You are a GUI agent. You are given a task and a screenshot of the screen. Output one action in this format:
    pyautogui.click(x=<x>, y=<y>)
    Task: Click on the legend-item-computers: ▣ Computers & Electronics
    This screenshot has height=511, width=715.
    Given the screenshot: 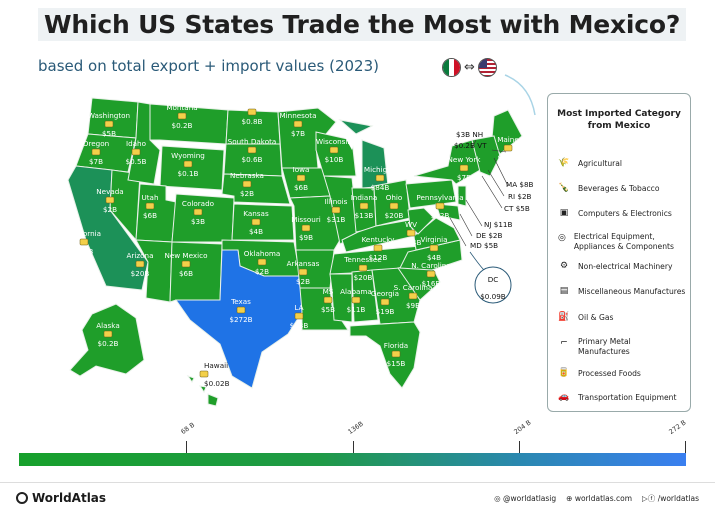 What is the action you would take?
    pyautogui.click(x=615, y=213)
    